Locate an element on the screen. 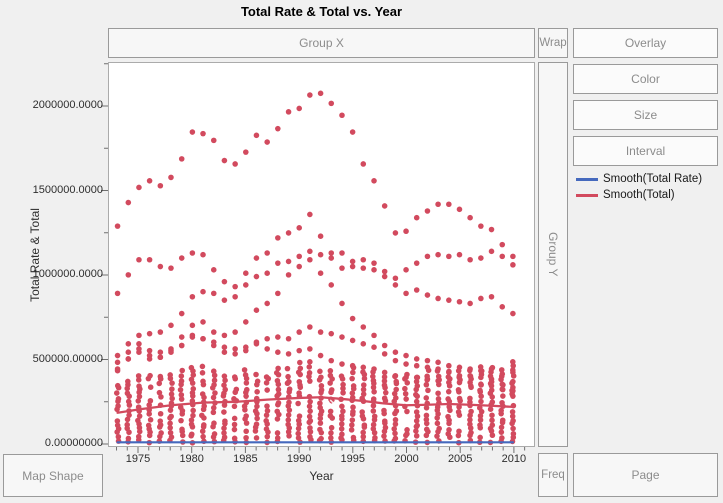 The width and height of the screenshot is (723, 503). dropzone-interval: Interval is located at coordinates (645, 151).